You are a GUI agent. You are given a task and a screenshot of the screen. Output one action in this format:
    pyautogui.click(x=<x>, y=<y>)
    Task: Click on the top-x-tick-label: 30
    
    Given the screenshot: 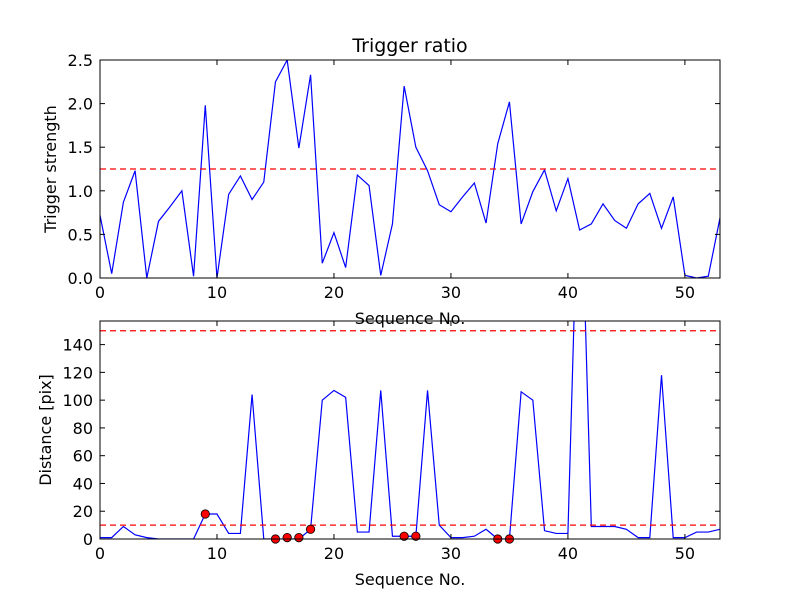 What is the action you would take?
    pyautogui.click(x=451, y=292)
    